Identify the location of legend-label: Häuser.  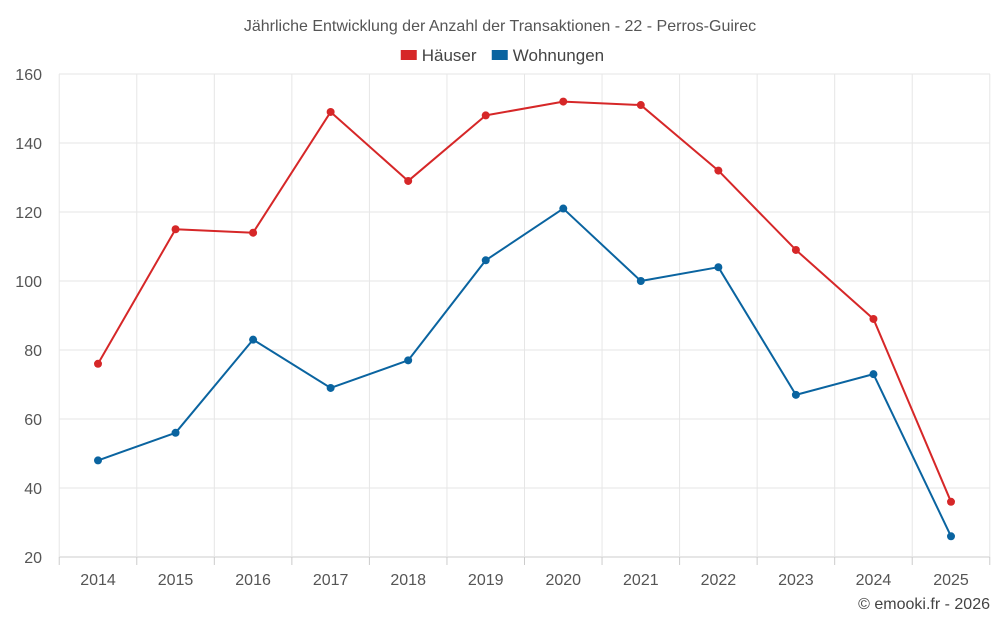
(449, 55).